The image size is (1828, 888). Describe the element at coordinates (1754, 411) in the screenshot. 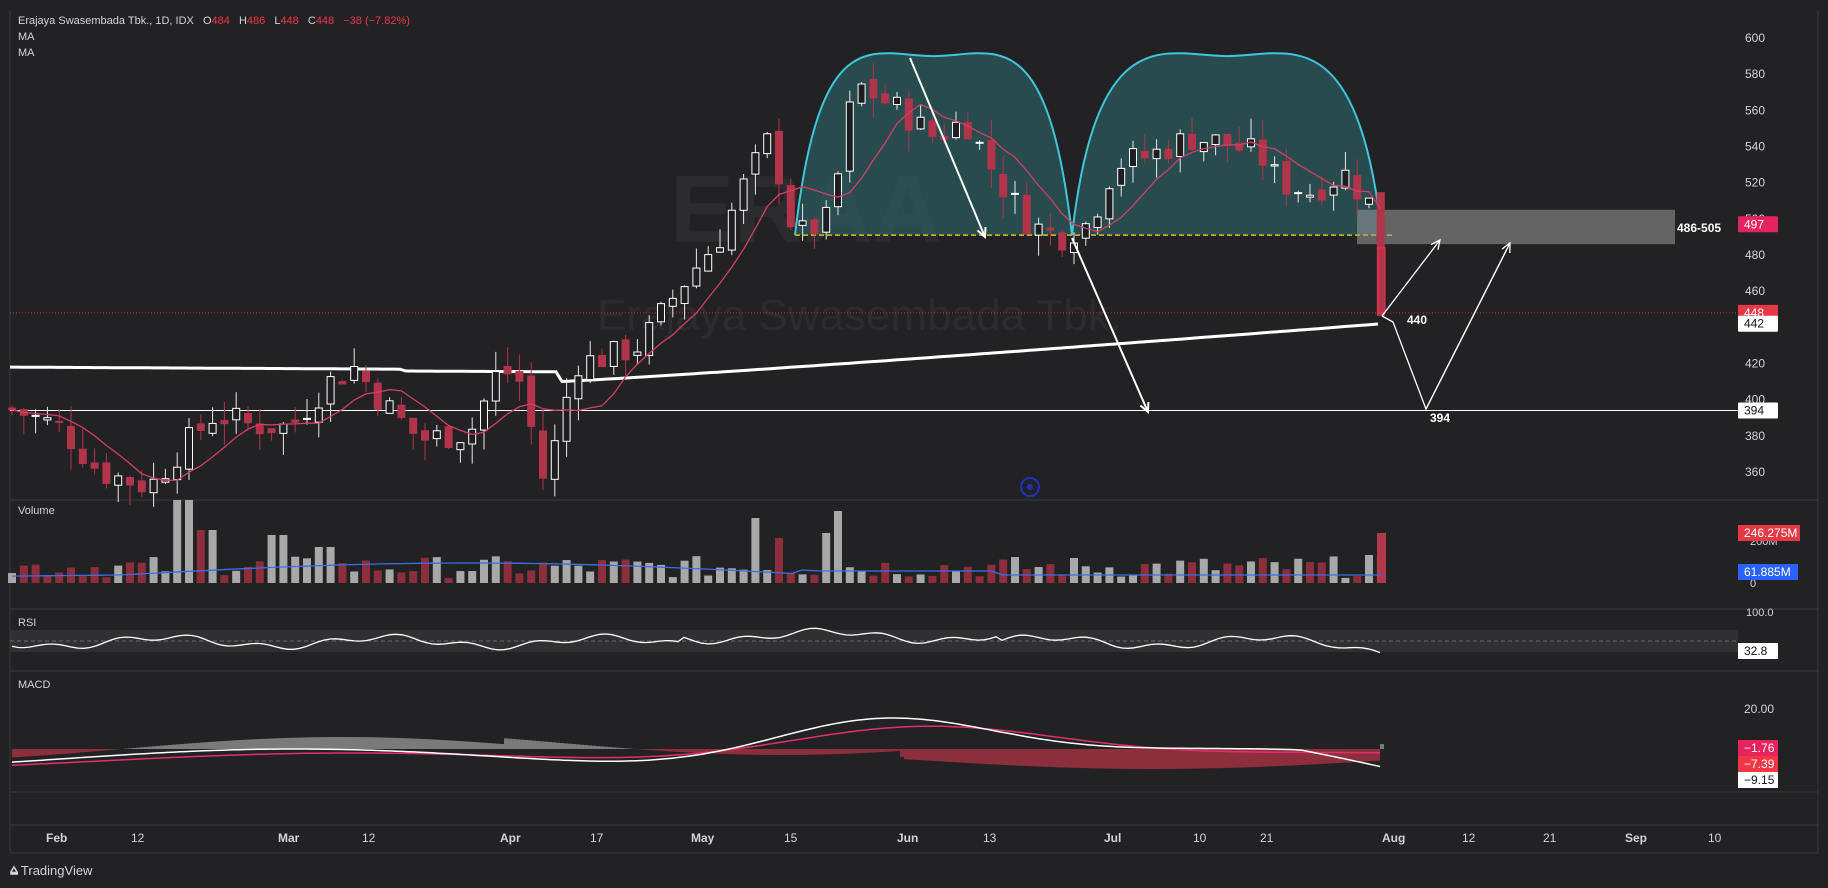

I see `price-label-394: 394` at that location.